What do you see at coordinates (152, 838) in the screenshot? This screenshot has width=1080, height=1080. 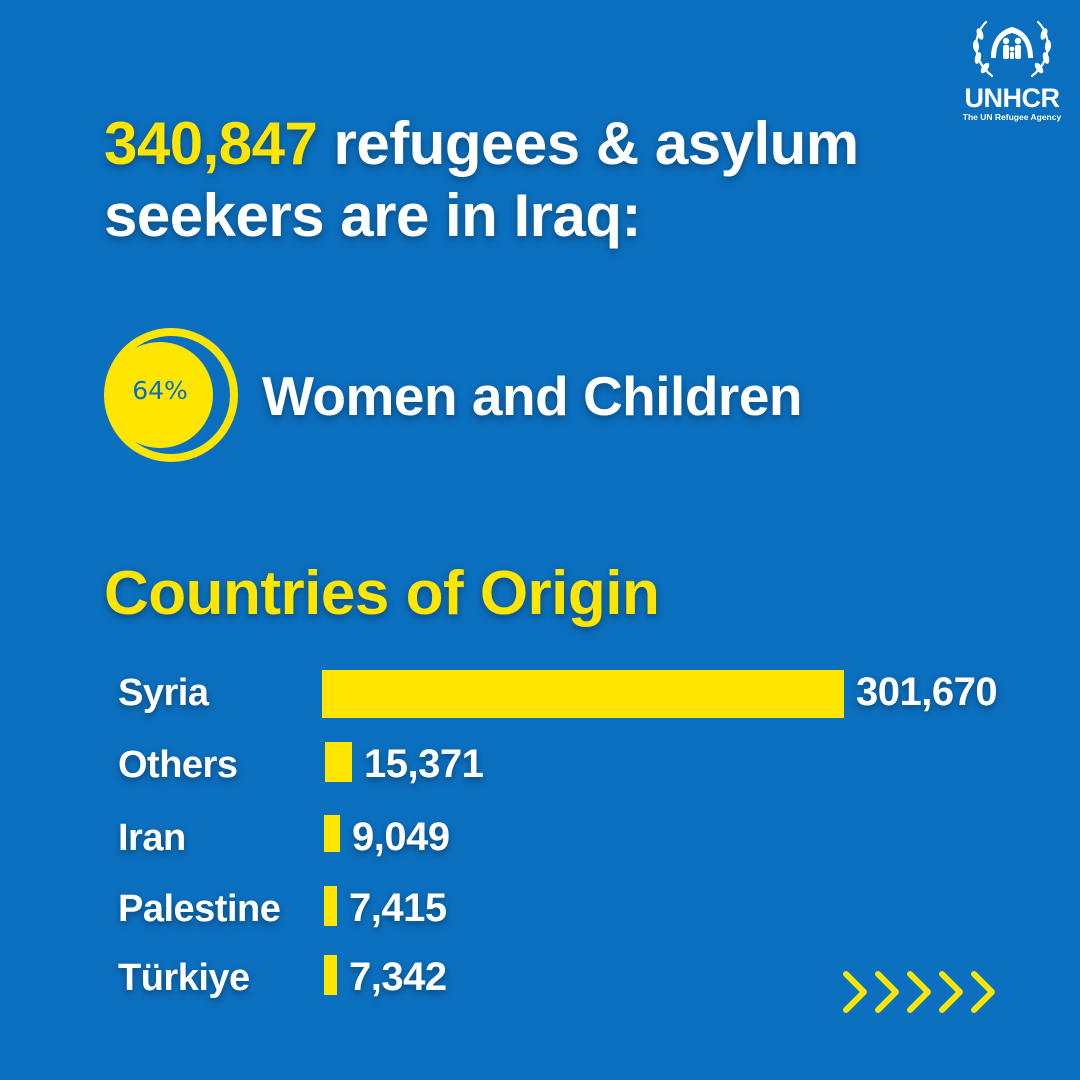 I see `category-label: Iran` at bounding box center [152, 838].